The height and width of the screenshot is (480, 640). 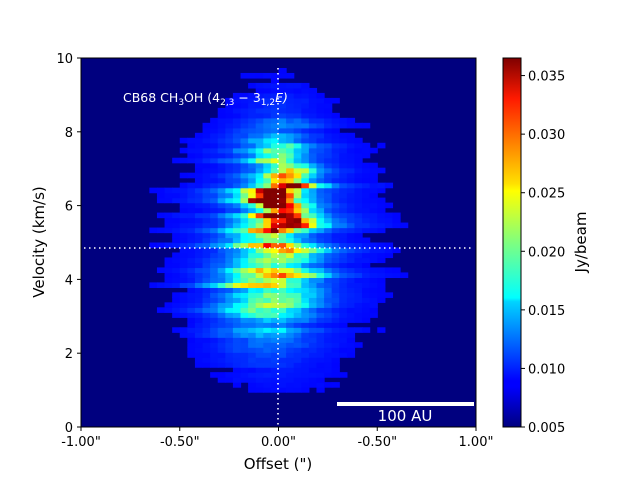 I want to click on y-tick-label: 4, so click(x=69, y=280).